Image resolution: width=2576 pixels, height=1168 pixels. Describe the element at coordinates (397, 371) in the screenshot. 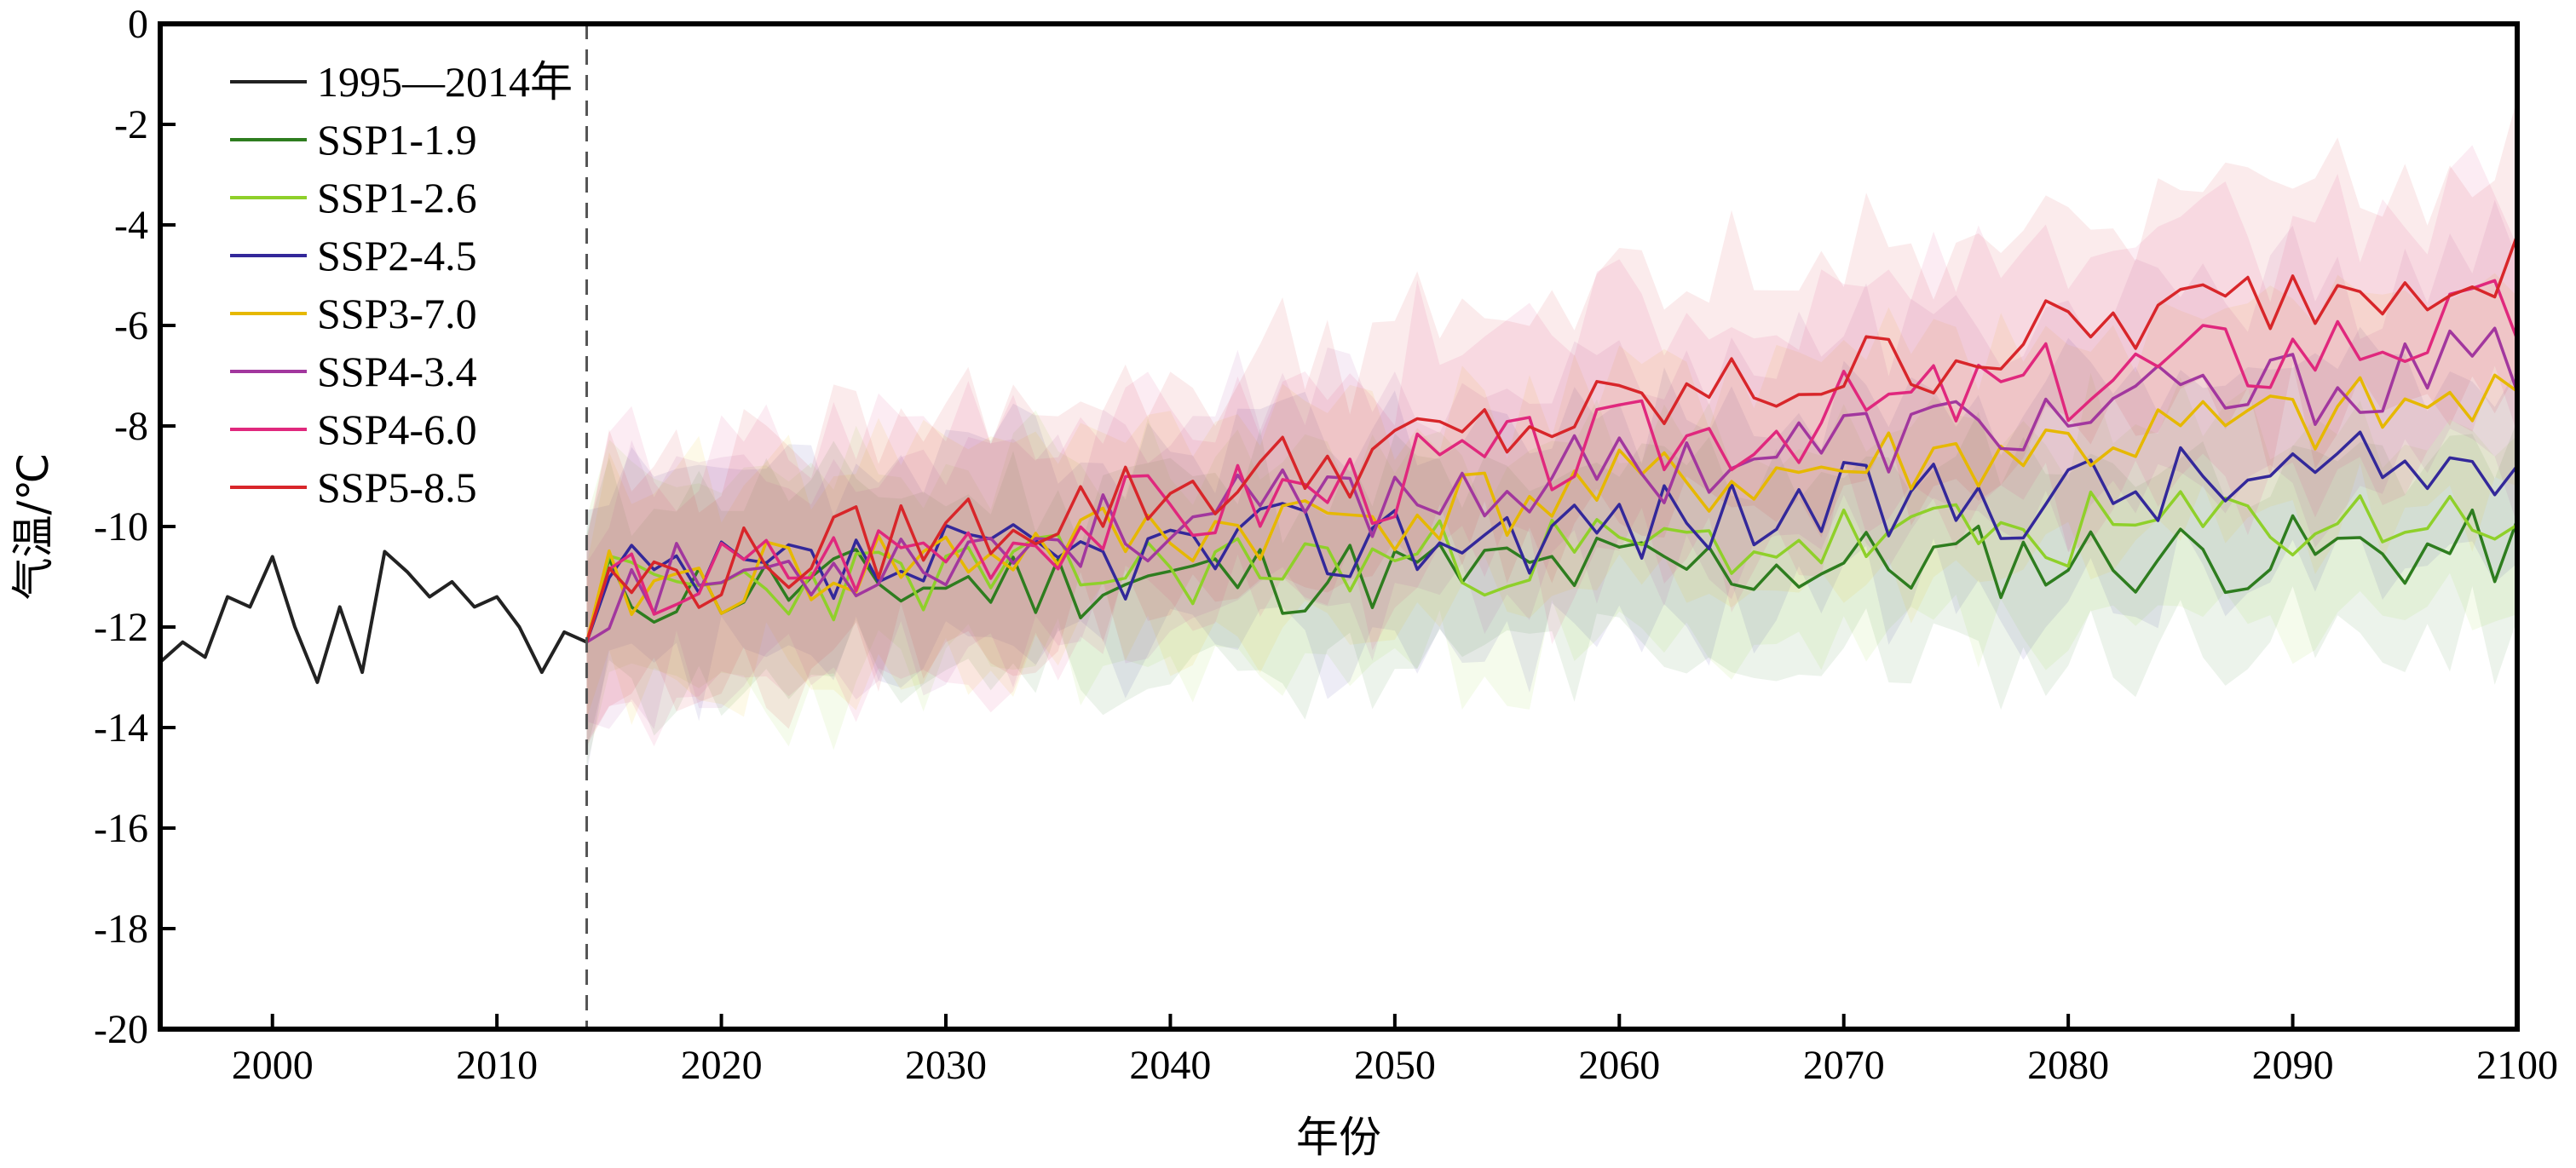

I see `legend-label: SSP4-3.4` at that location.